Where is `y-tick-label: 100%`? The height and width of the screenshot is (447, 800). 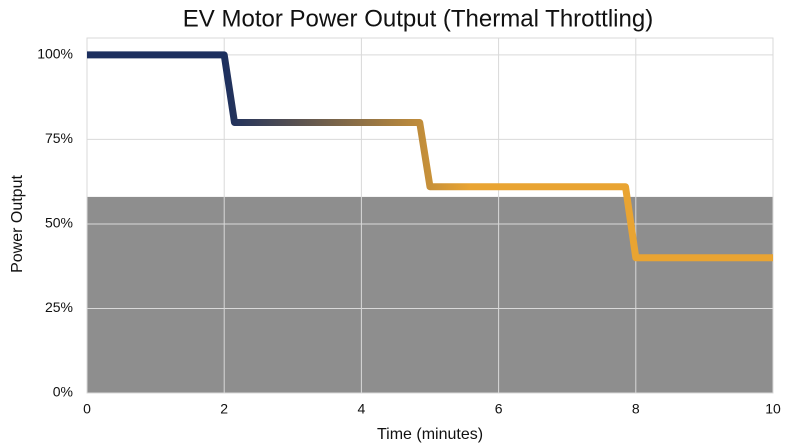
y-tick-label: 100% is located at coordinates (55, 54).